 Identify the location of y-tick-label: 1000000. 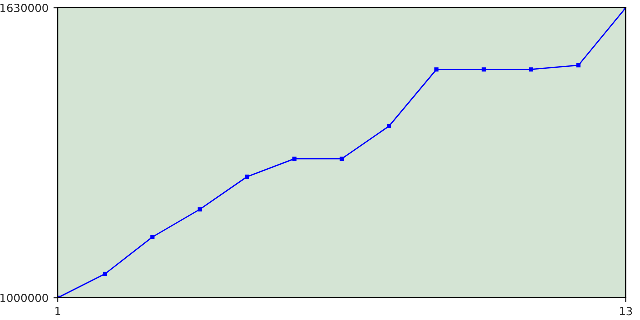
(24, 298).